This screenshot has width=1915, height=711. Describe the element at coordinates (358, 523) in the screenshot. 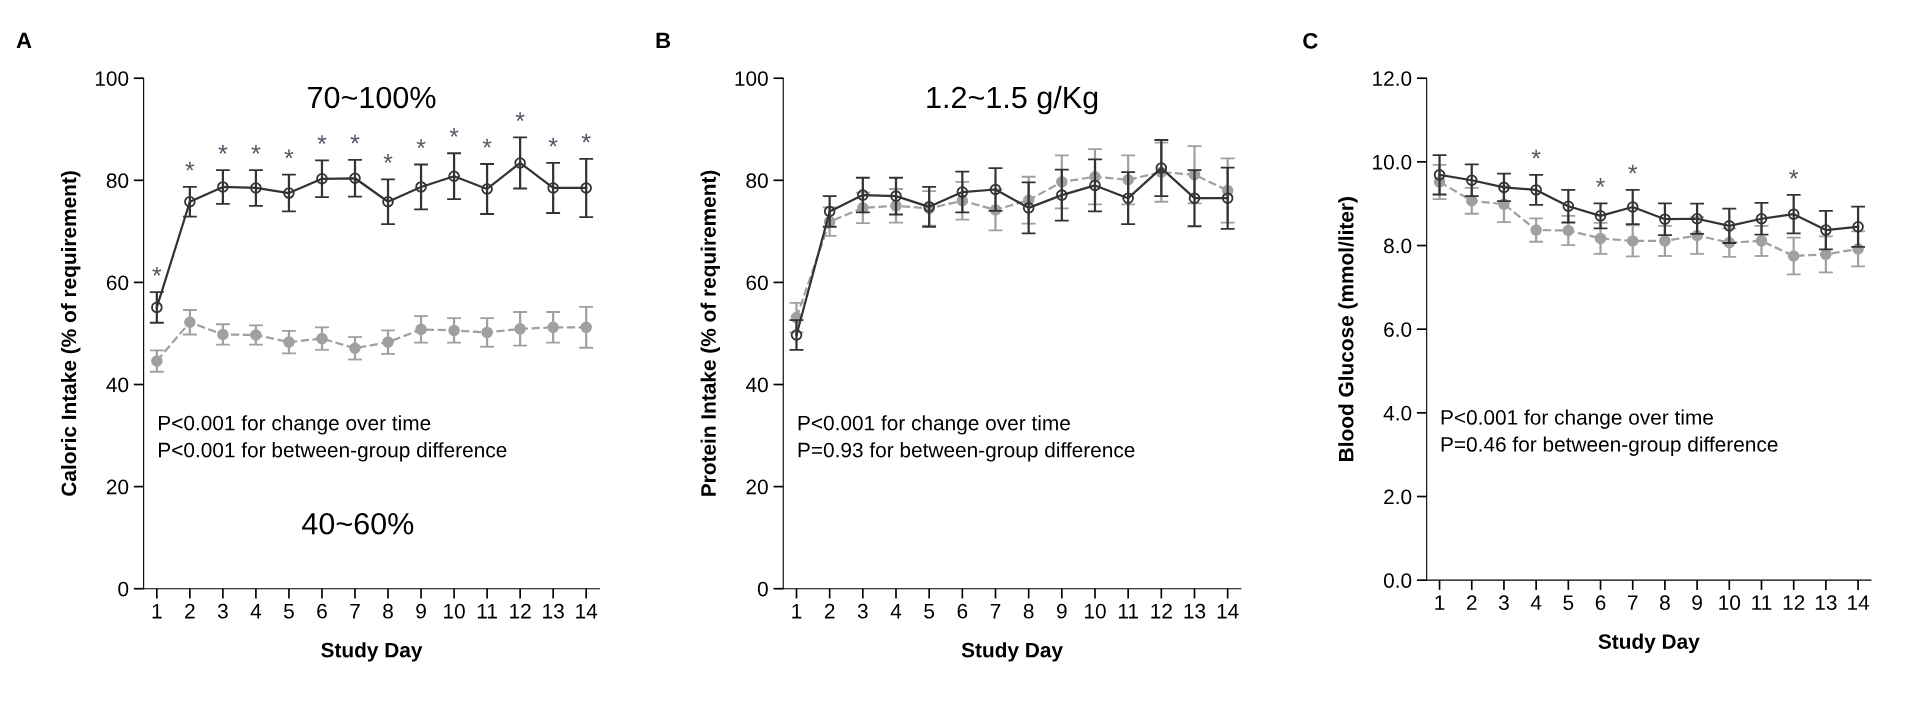

I see `annotation: 40~60%` at that location.